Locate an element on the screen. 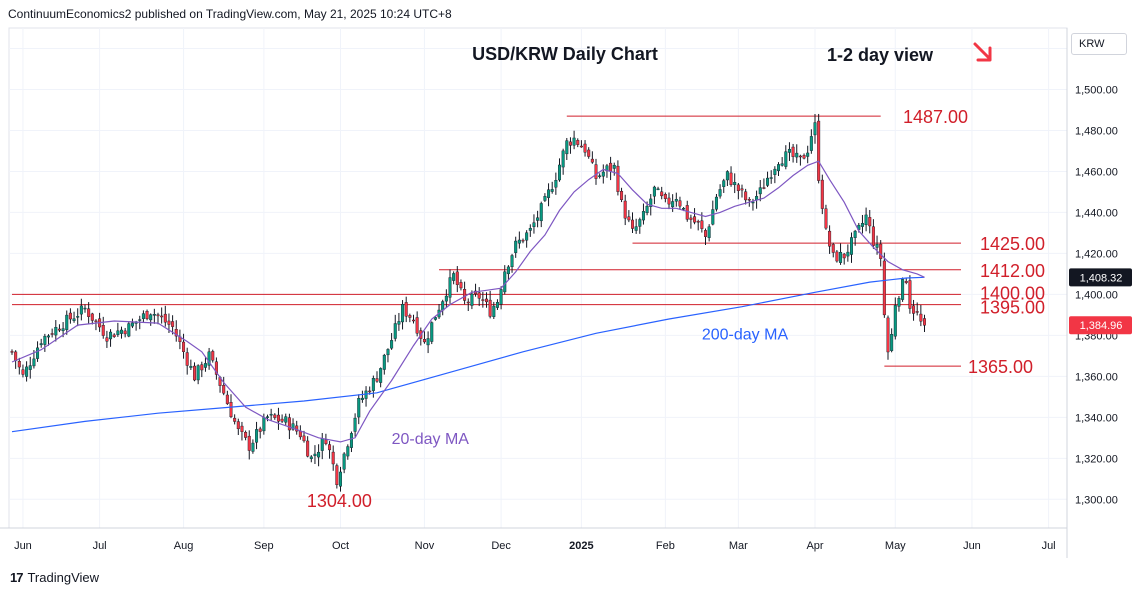 This screenshot has height=593, width=1143. low-label: 1304.00 is located at coordinates (339, 501).